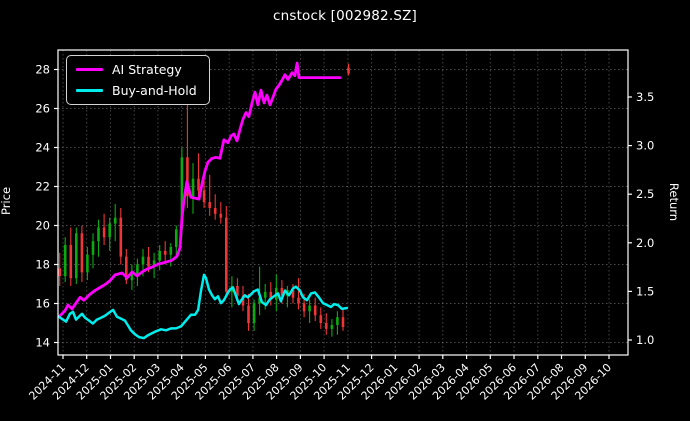 Image resolution: width=690 pixels, height=421 pixels. What do you see at coordinates (42, 109) in the screenshot?
I see `svg-text: 26` at bounding box center [42, 109].